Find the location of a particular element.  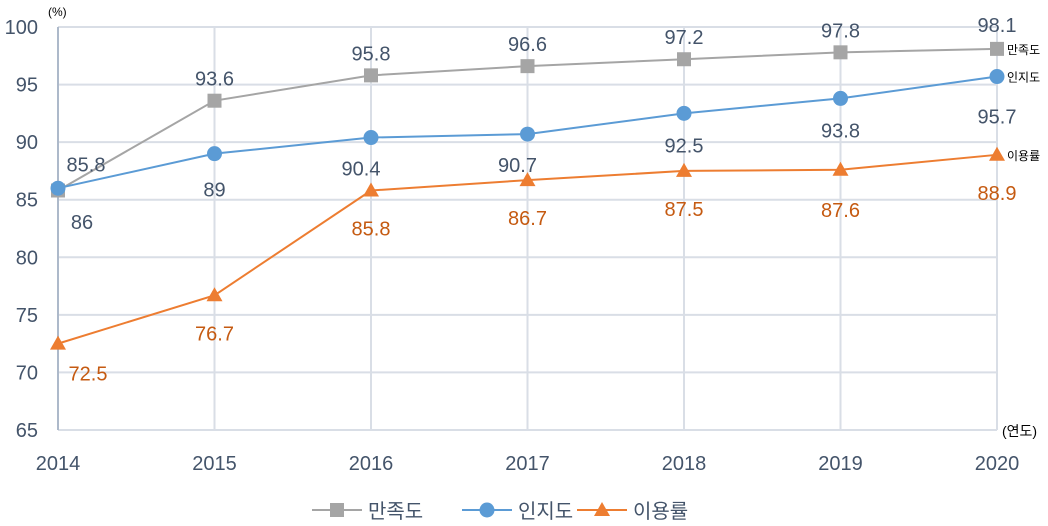

data-label: 76.7 is located at coordinates (214, 334).